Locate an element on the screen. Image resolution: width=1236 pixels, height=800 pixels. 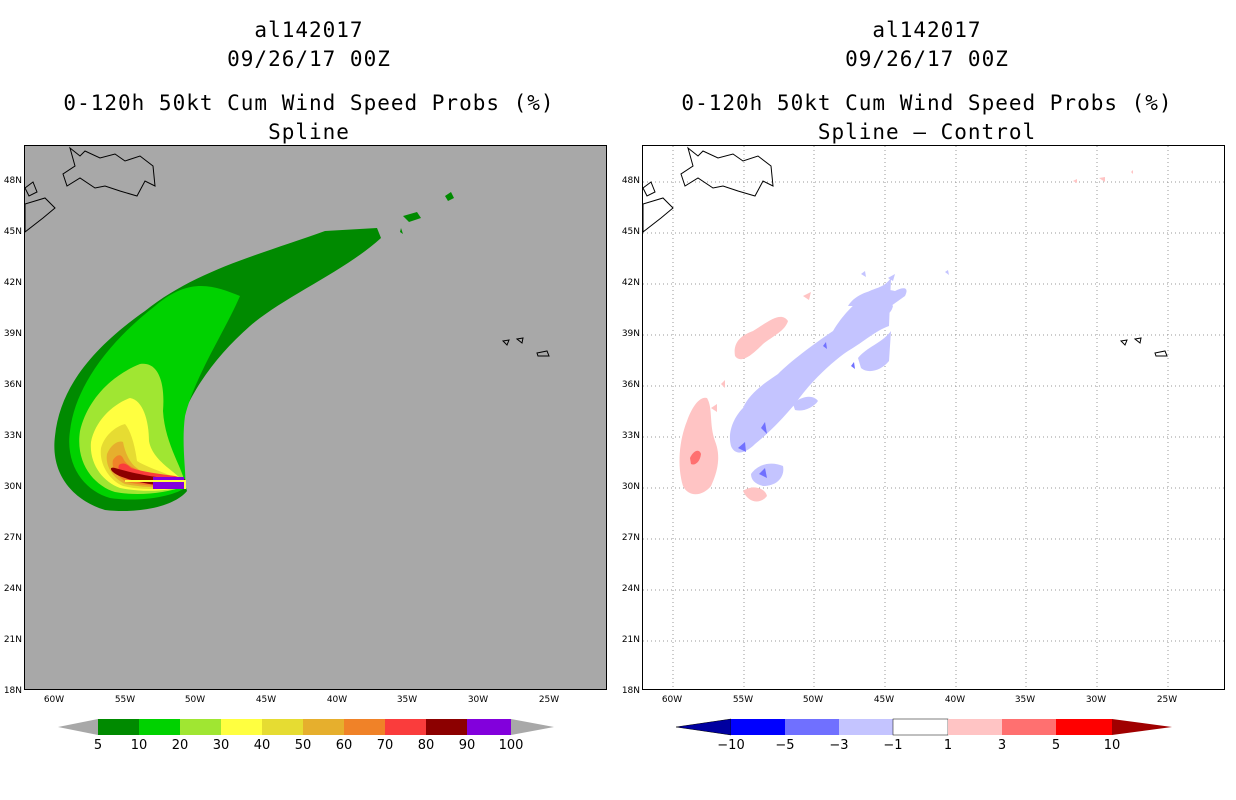
lat-label: 21N is located at coordinates (630, 640).